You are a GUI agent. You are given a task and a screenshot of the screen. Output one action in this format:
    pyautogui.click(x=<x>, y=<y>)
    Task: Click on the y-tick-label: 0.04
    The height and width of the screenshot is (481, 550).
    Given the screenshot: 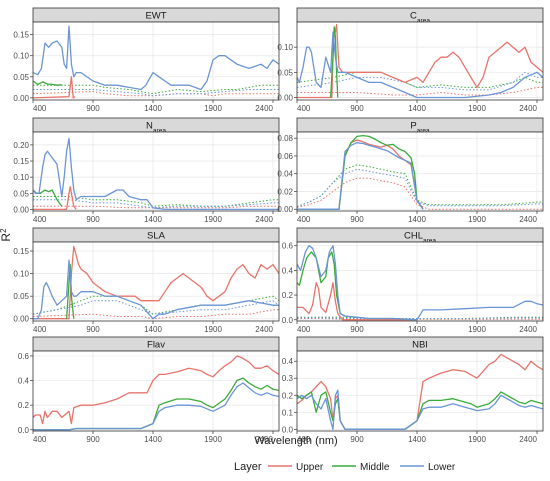 What is the action you would take?
    pyautogui.click(x=285, y=174)
    